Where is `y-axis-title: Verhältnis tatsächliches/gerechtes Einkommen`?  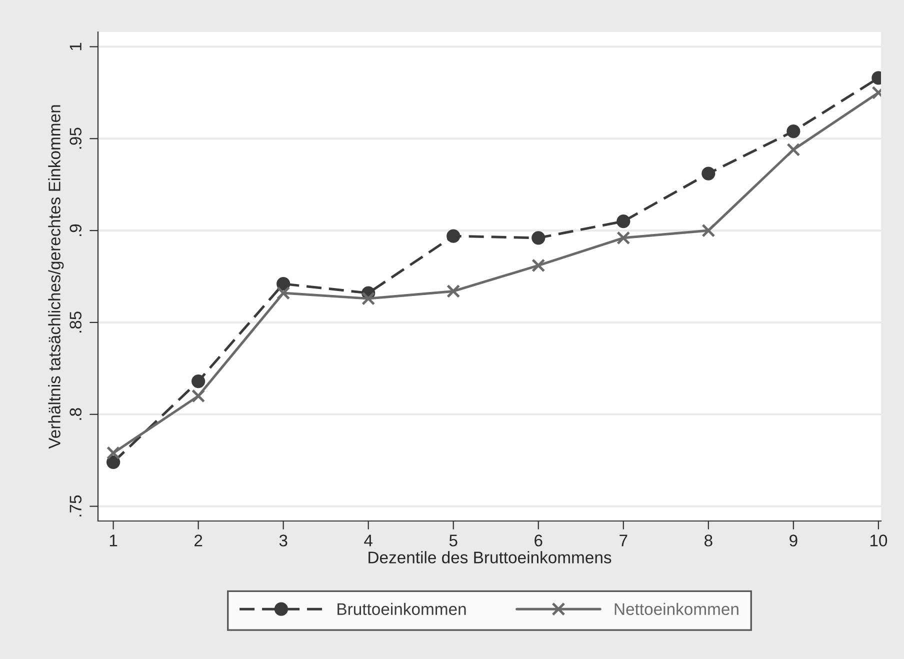
y-axis-title: Verhältnis tatsächliches/gerechtes Einkommen is located at coordinates (56, 277).